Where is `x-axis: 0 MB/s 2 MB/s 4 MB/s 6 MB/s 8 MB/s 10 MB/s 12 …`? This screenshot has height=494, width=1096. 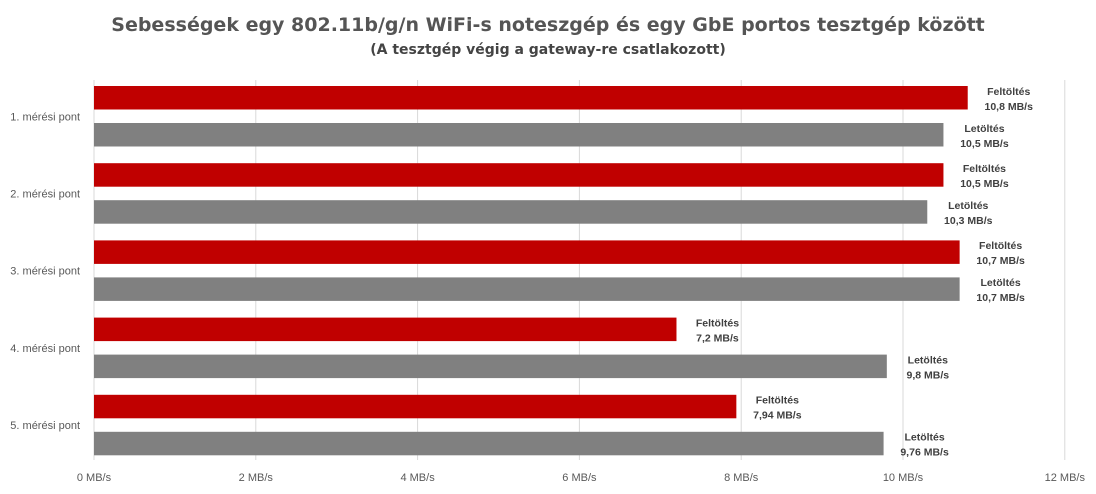
x-axis: 0 MB/s 2 MB/s 4 MB/s 6 MB/s 8 MB/s 10 MB/s 12 … is located at coordinates (581, 478).